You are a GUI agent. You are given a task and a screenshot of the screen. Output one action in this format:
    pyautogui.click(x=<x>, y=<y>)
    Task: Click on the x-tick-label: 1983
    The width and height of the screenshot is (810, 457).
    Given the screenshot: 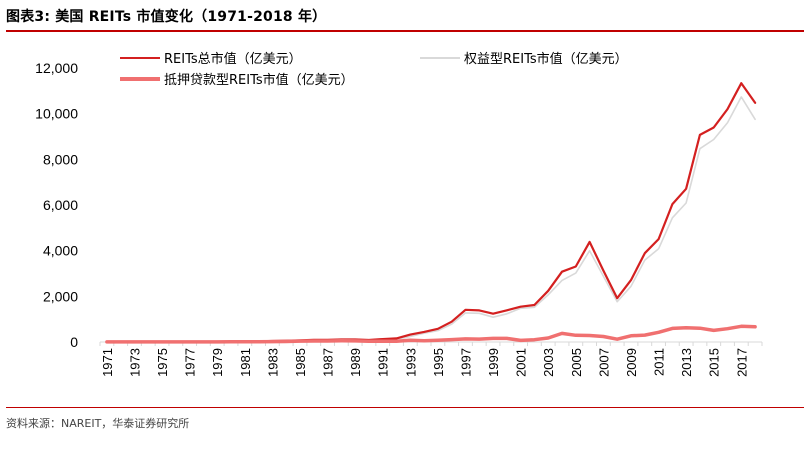 What is the action you would take?
    pyautogui.click(x=272, y=362)
    